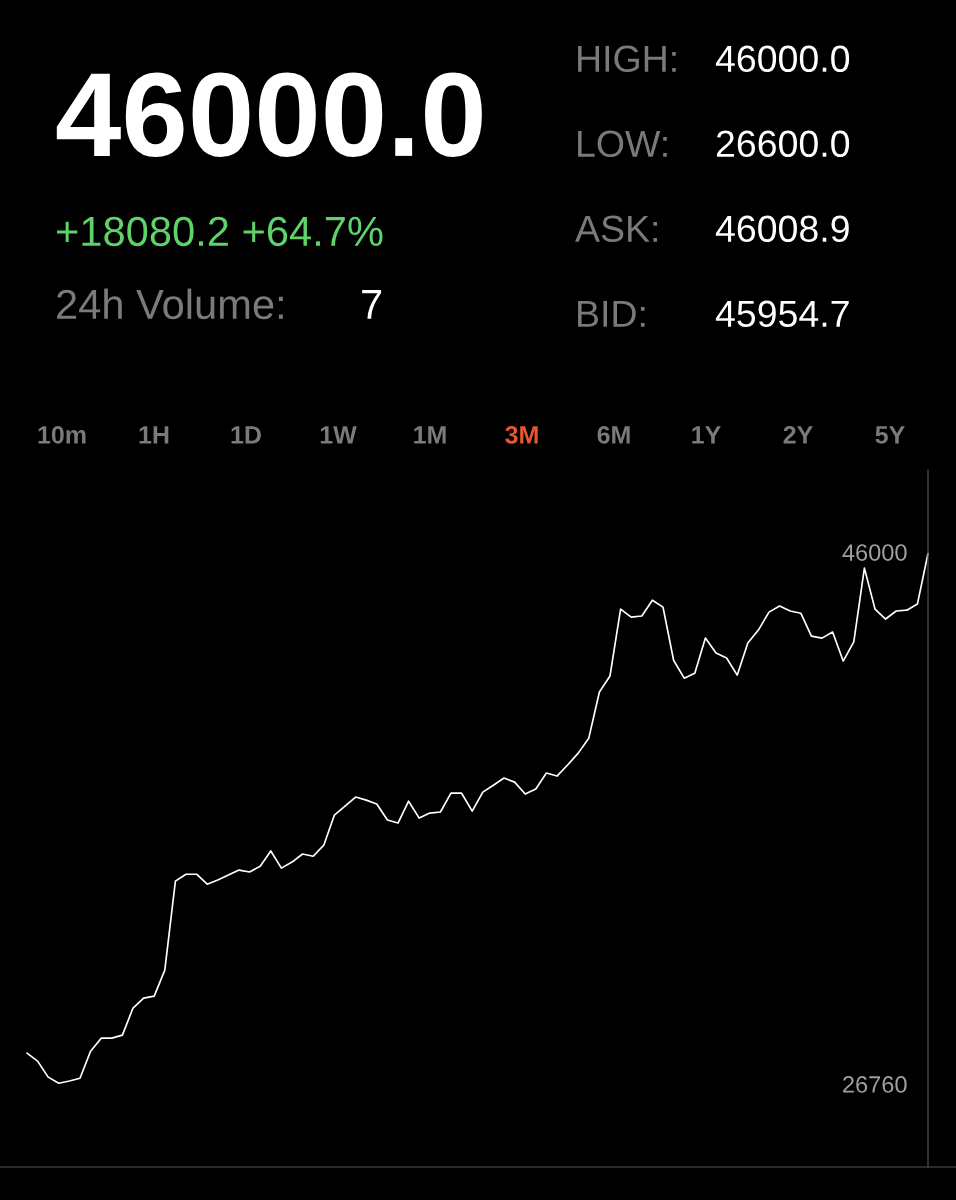 The width and height of the screenshot is (956, 1200). Describe the element at coordinates (874, 552) in the screenshot. I see `y-tick-label: 46000` at that location.